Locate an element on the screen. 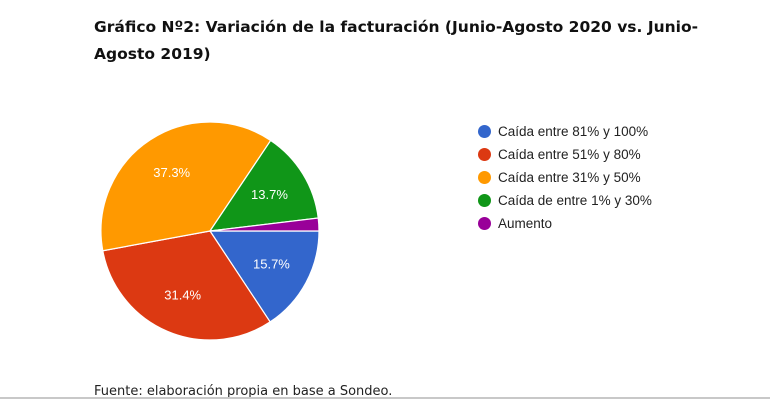 The width and height of the screenshot is (770, 400). legend-label: Caída de entre 1% y 30% is located at coordinates (575, 200).